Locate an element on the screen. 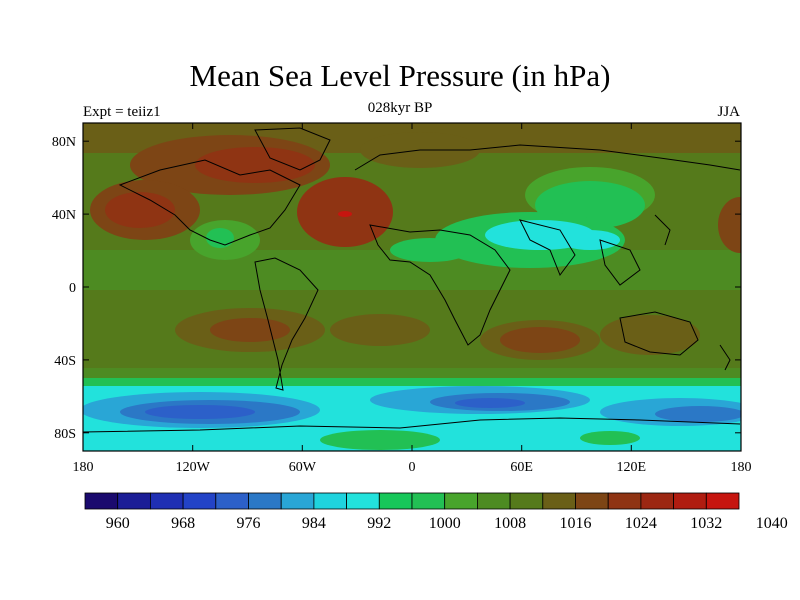 Image resolution: width=800 pixels, height=600 pixels. map-subtitle: 028kyr BP is located at coordinates (400, 108).